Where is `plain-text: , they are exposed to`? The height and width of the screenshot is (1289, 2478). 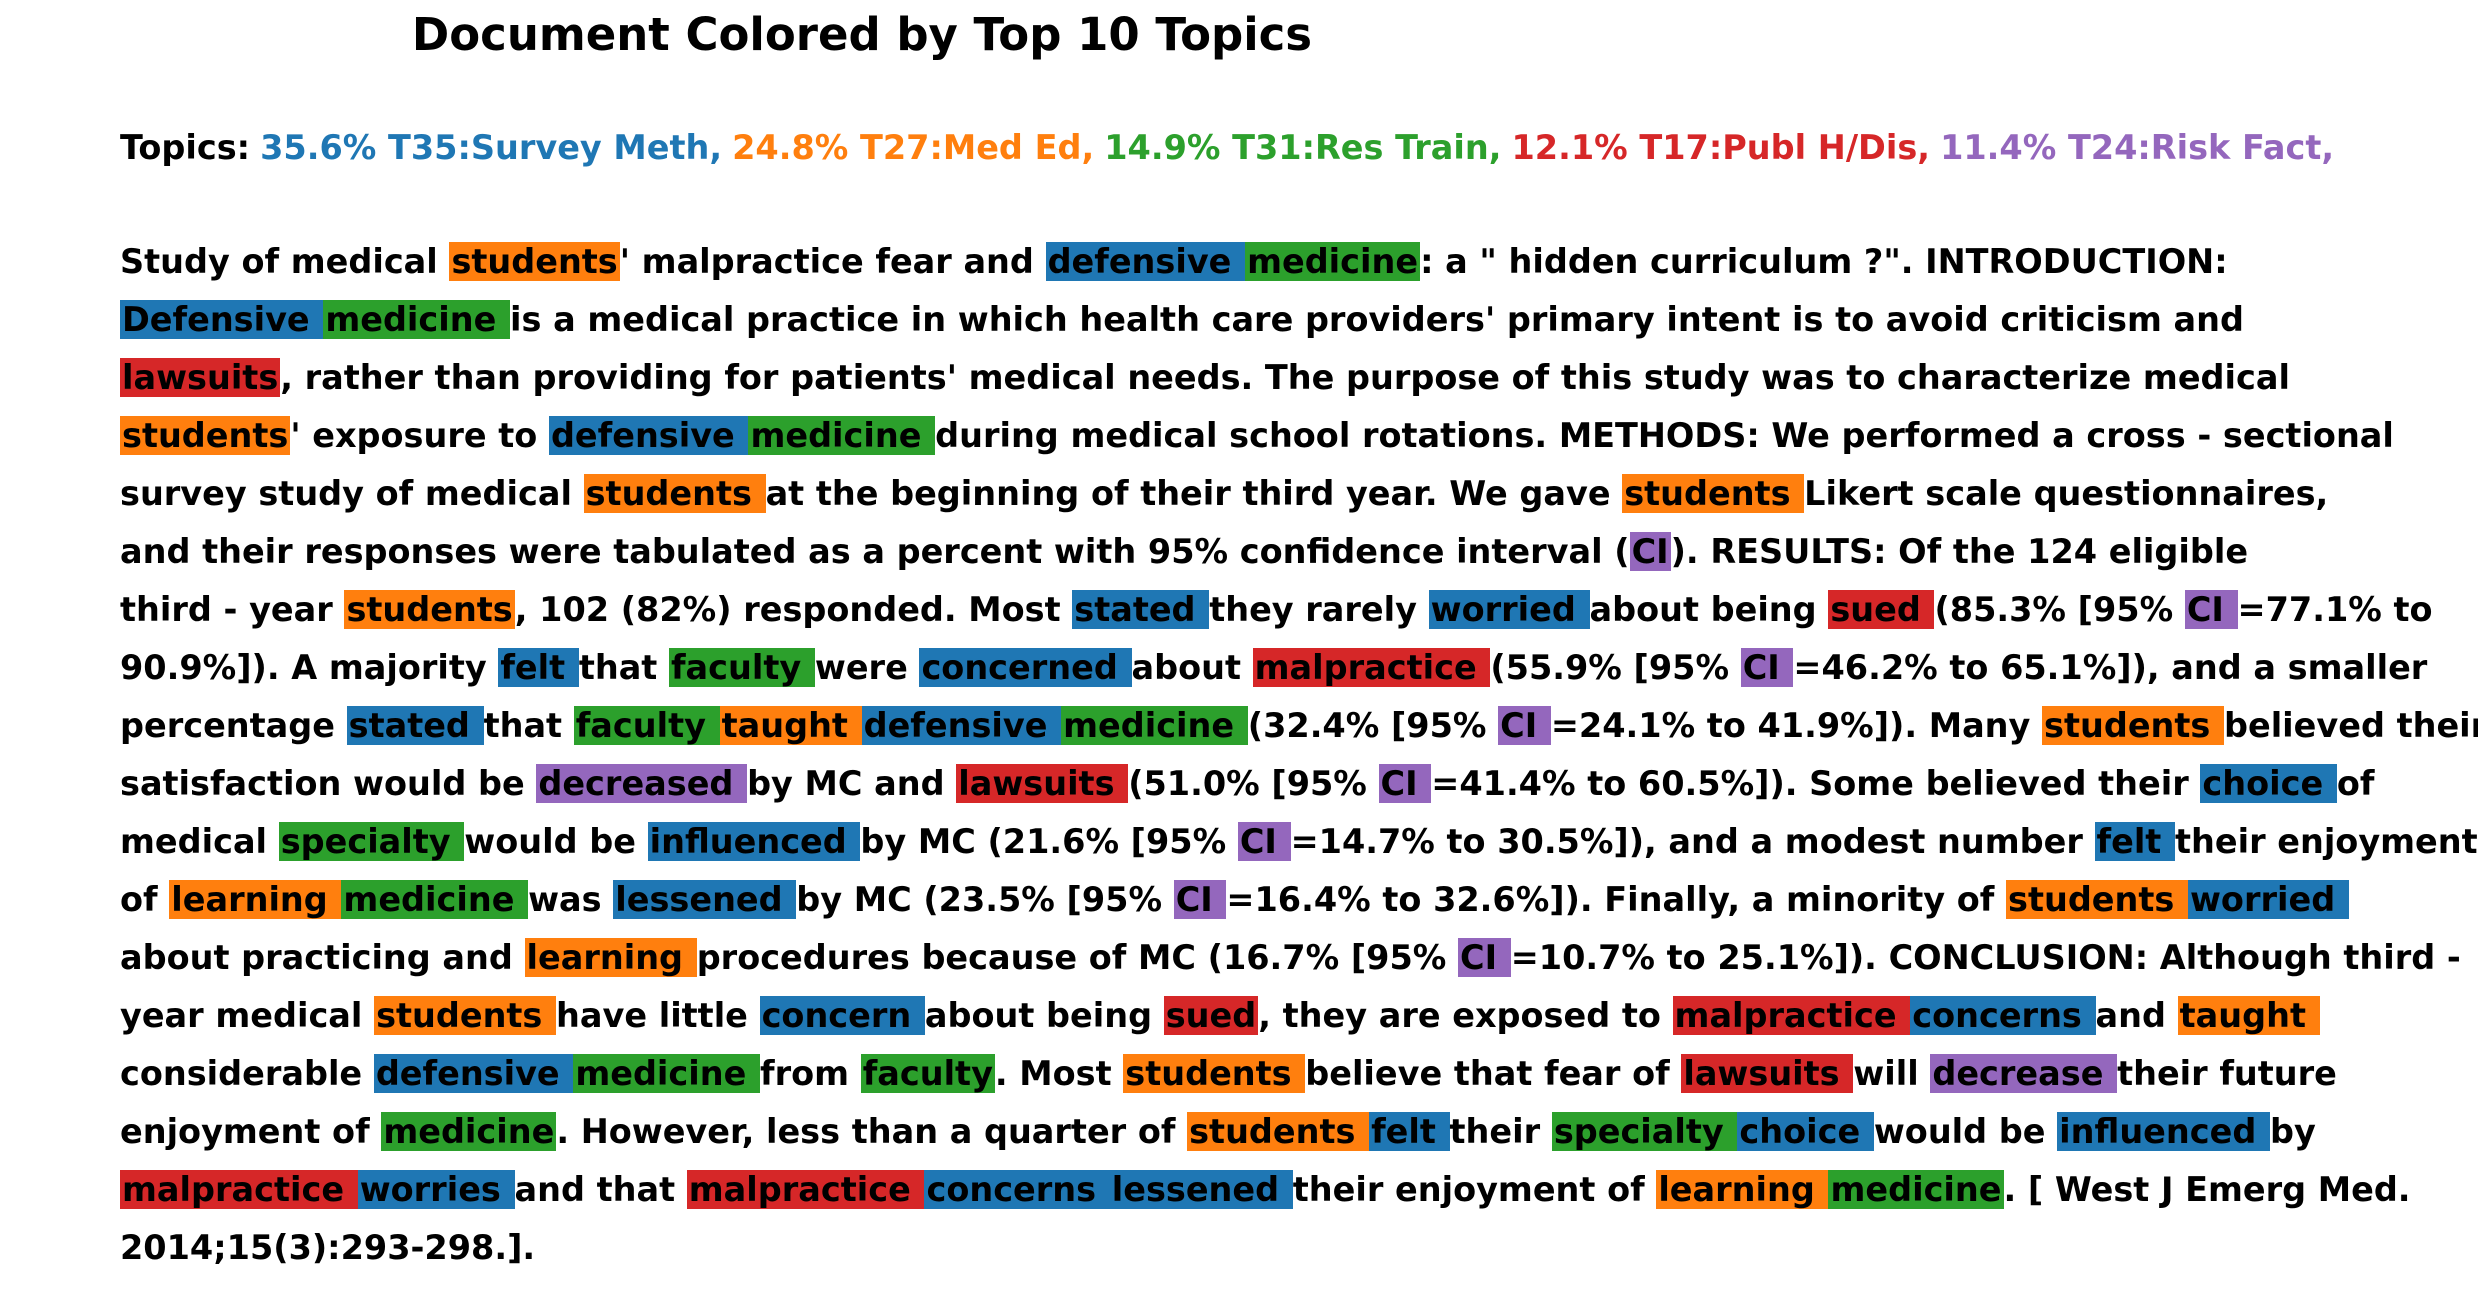 plain-text: , they are exposed to is located at coordinates (1465, 1015).